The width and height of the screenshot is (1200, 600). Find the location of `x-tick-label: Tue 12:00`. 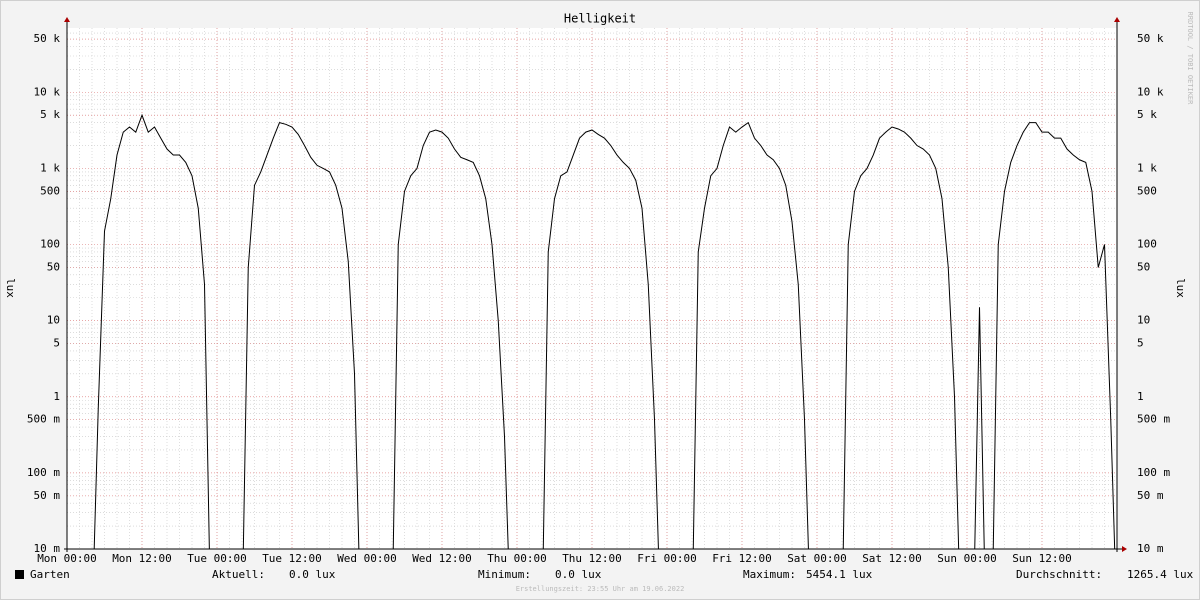

x-tick-label: Tue 12:00 is located at coordinates (292, 558).